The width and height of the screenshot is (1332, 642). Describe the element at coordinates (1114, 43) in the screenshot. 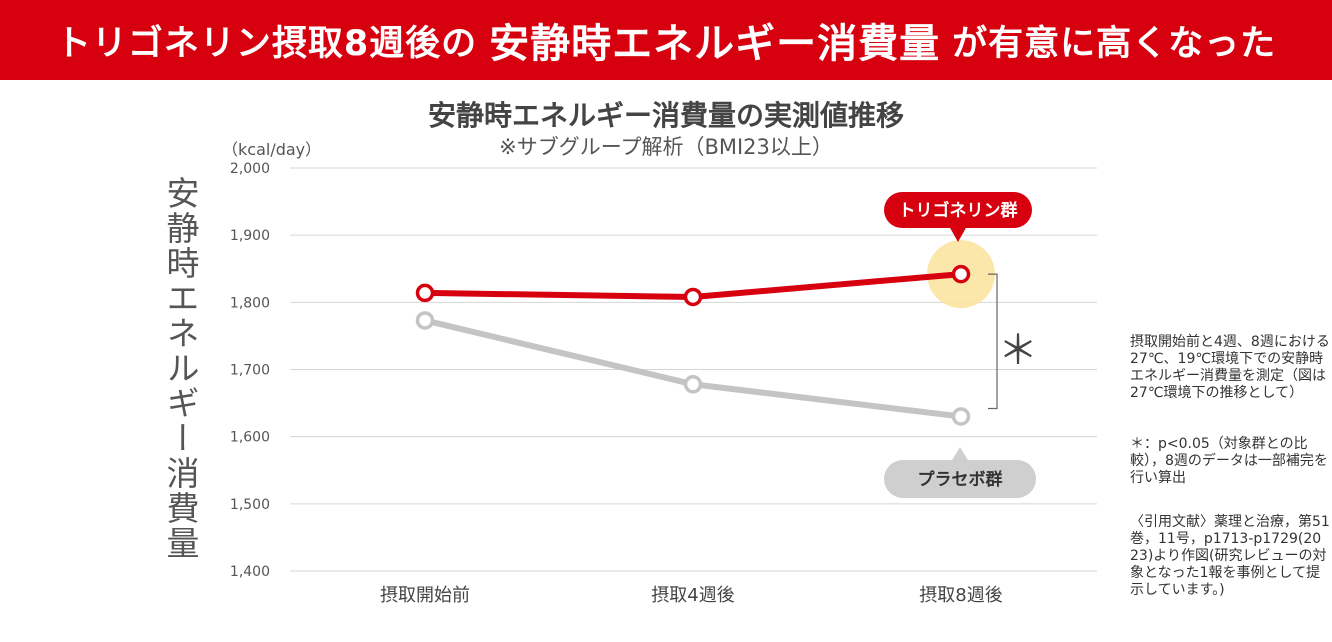

I see `header-title-part2: が有意に高くなった` at that location.